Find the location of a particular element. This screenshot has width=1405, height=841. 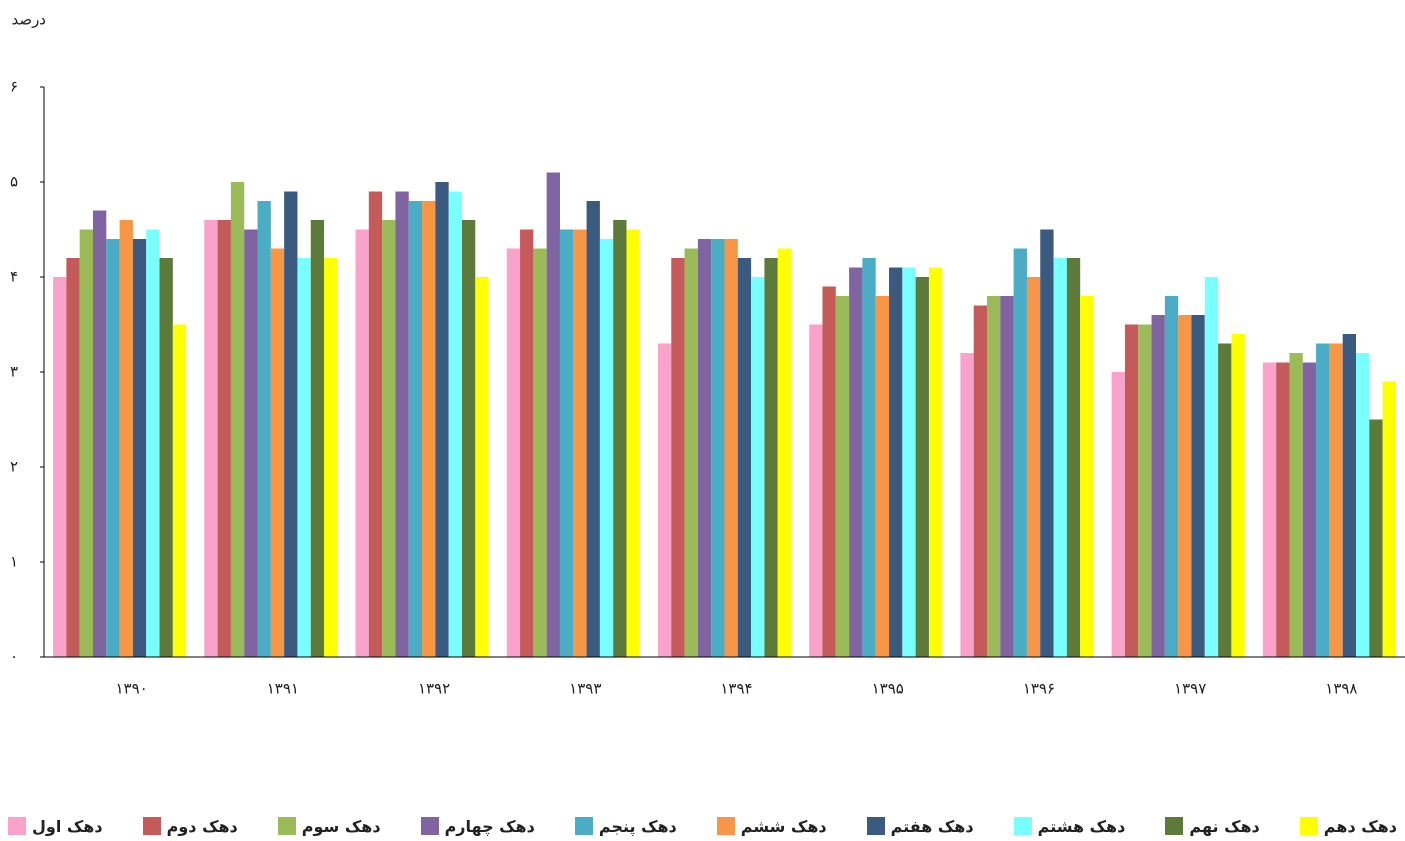

legend-label: دهک نهم is located at coordinates (1224, 826).